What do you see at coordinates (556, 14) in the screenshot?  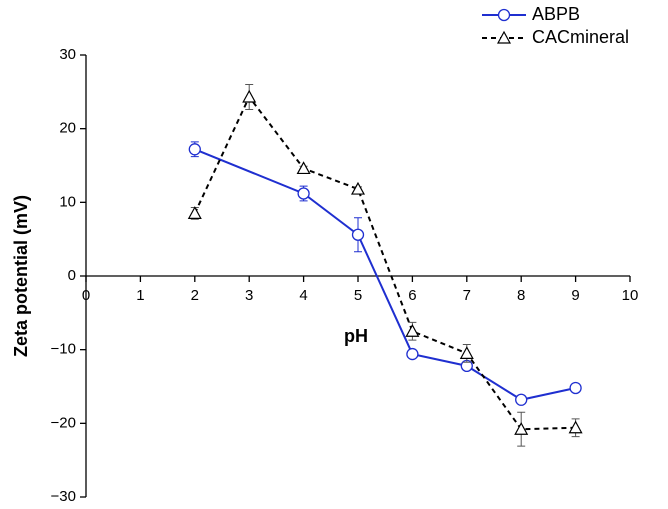 I see `legend-label: ABPB` at bounding box center [556, 14].